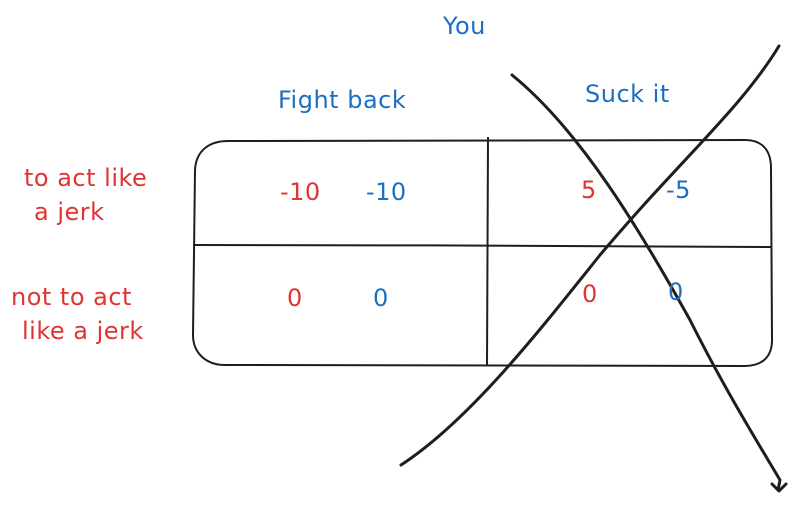  What do you see at coordinates (678, 190) in the screenshot?
I see `payoff-r1c2-blue: -5` at bounding box center [678, 190].